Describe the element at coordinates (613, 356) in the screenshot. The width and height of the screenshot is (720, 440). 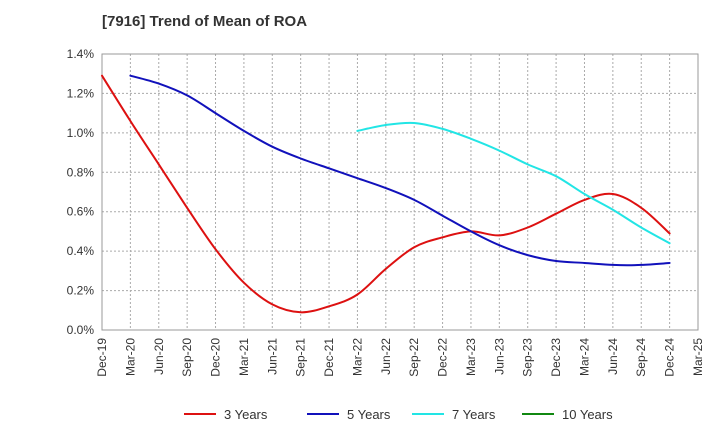
I see `x-tick-label: Jun-24` at that location.